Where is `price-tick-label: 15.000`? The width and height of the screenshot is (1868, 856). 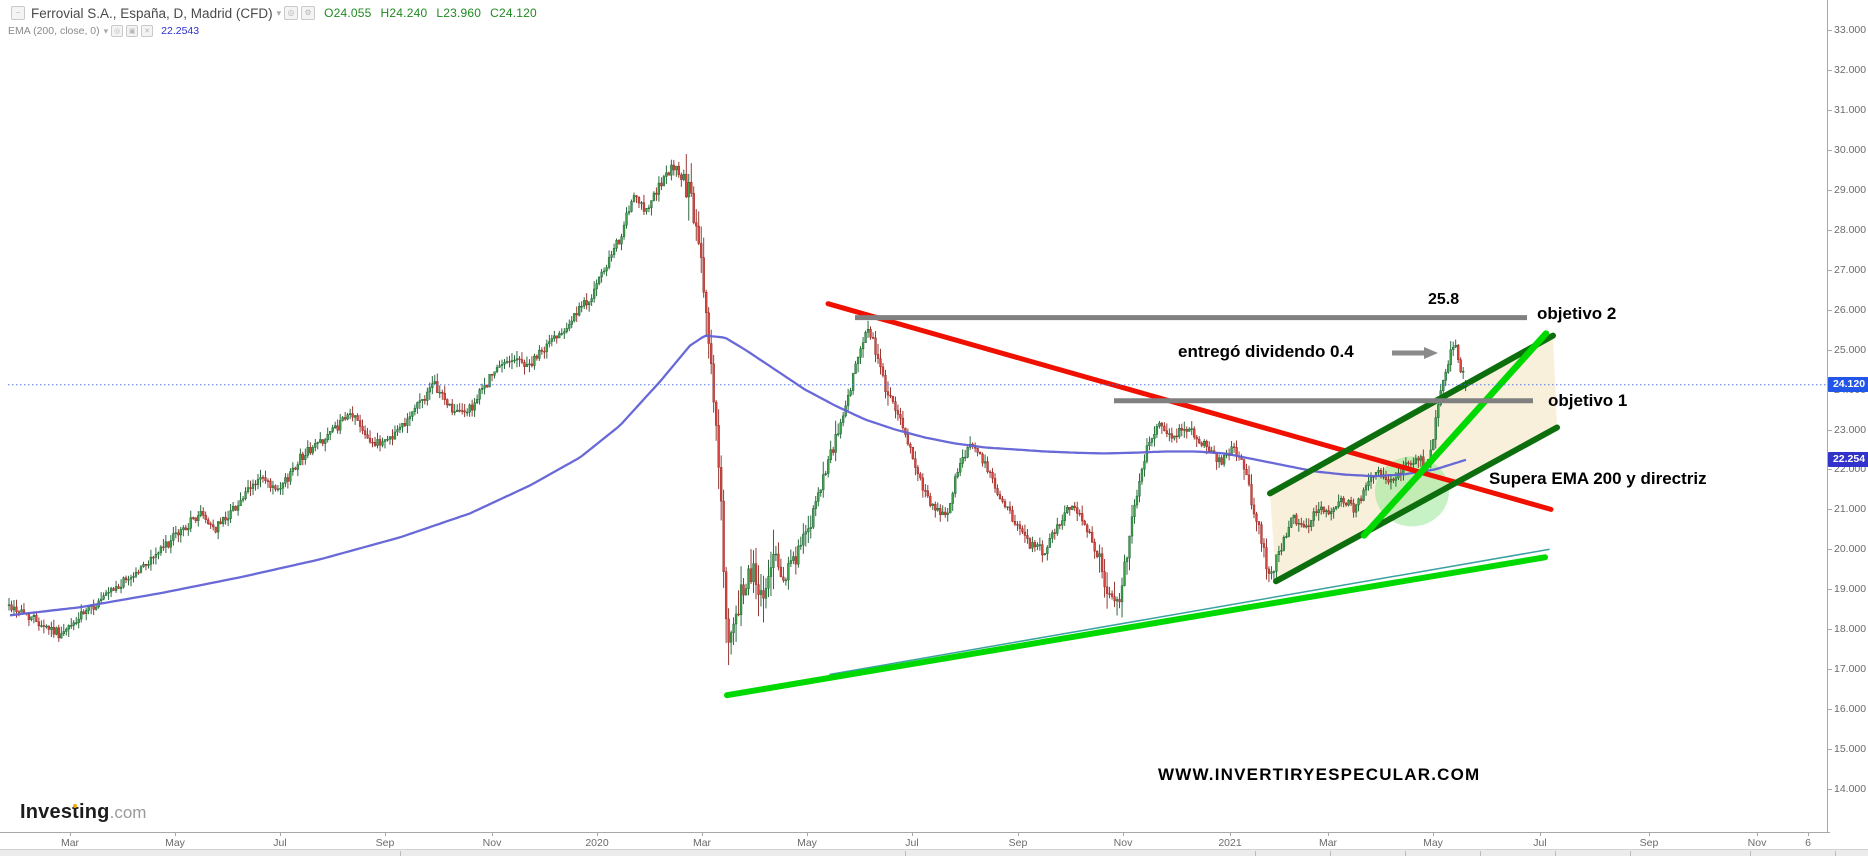
price-tick-label: 15.000 is located at coordinates (1850, 749).